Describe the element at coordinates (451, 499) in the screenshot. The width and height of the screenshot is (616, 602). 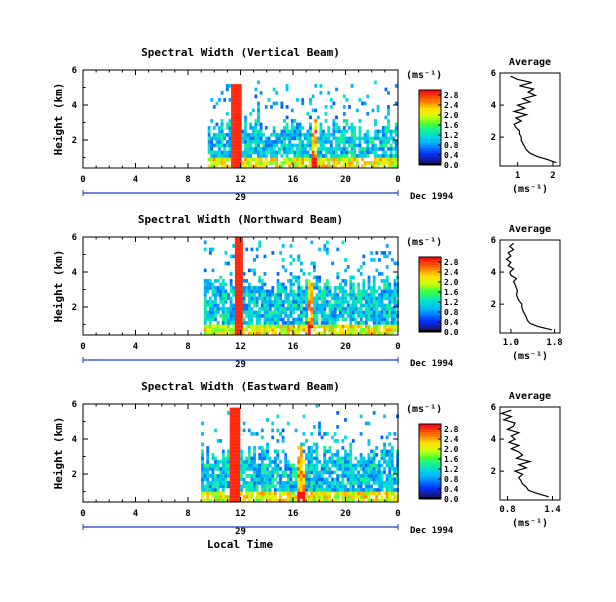
I see `colorbar-tick-label: 0.0` at that location.